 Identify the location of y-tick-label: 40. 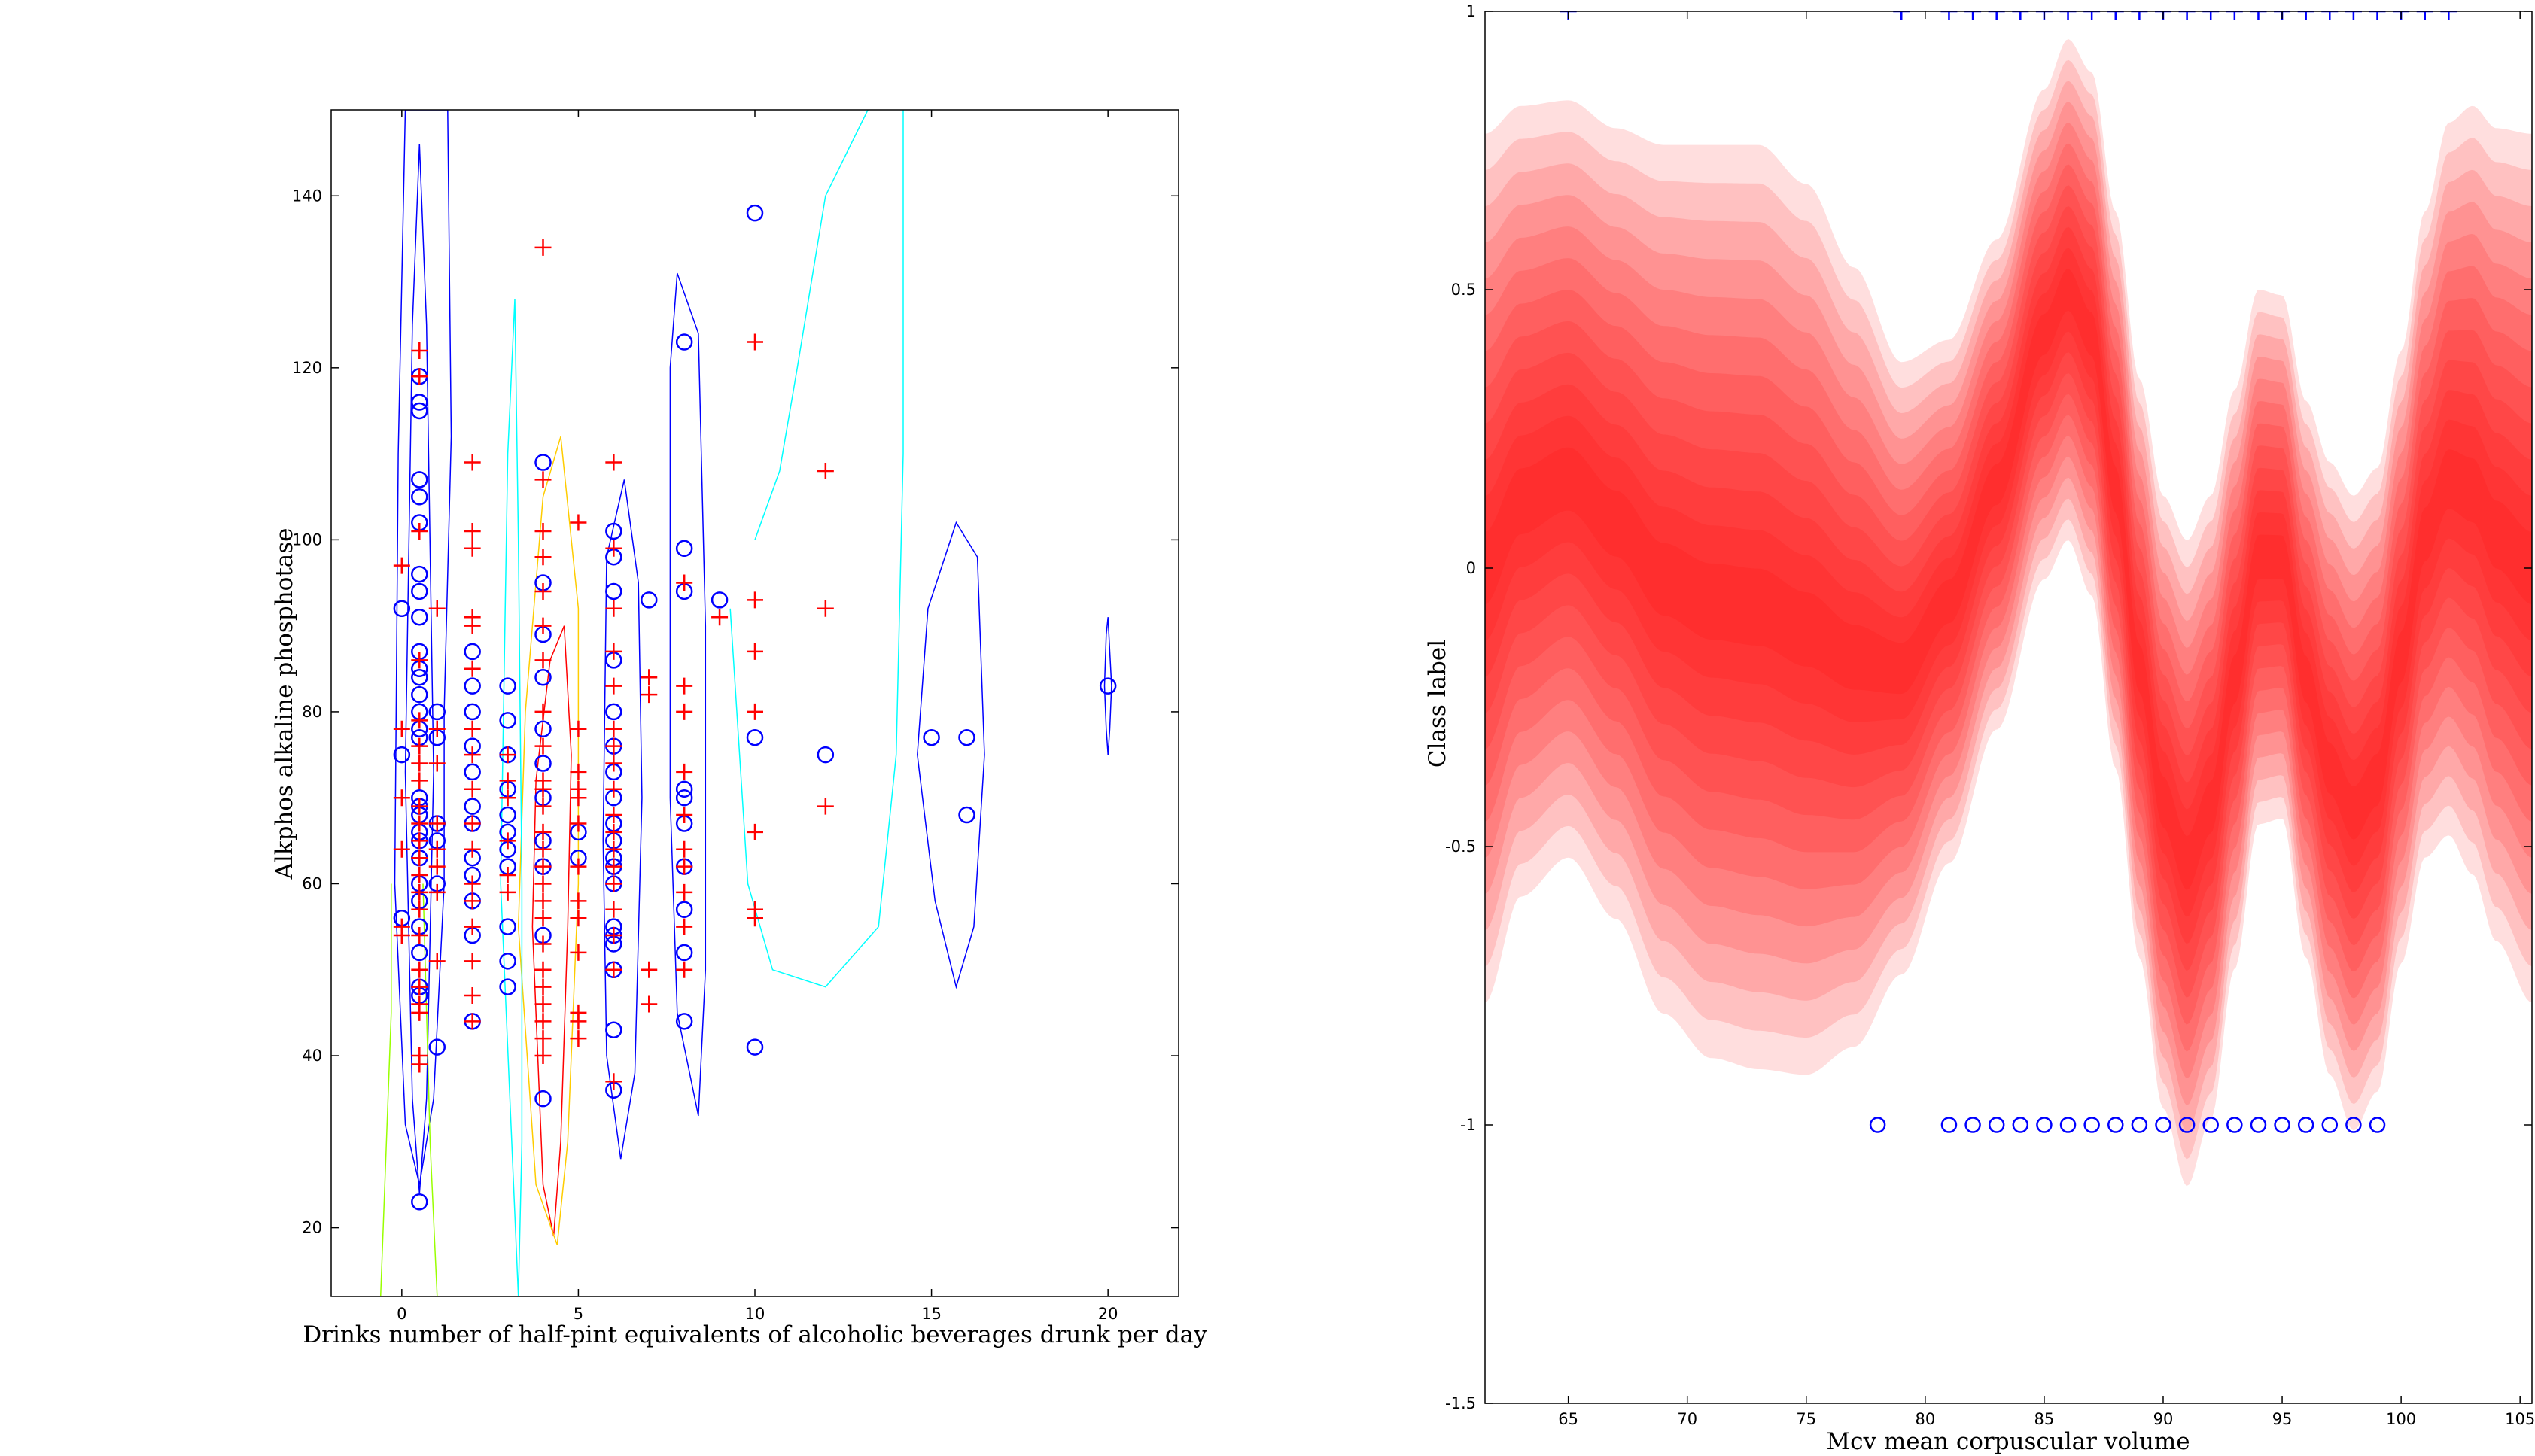
(312, 1056).